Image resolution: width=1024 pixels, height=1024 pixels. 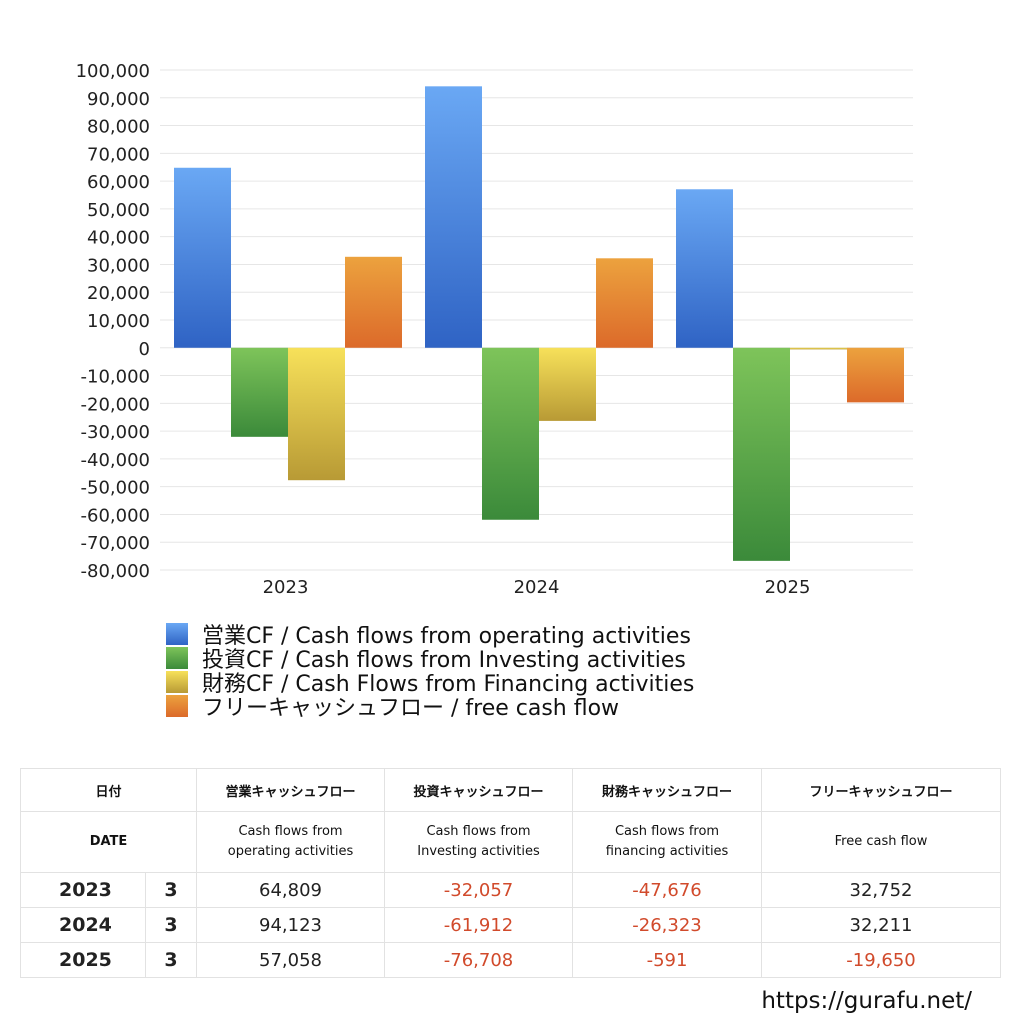 What do you see at coordinates (479, 925) in the screenshot?
I see `table-cell-value: -61,912` at bounding box center [479, 925].